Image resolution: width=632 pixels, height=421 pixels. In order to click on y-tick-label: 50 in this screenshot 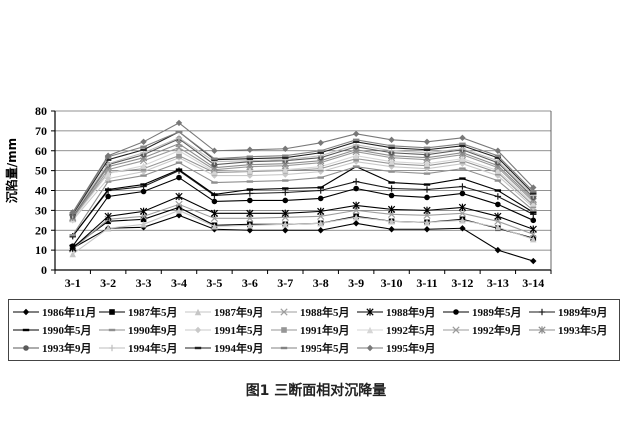, I will do `click(41, 171)`.